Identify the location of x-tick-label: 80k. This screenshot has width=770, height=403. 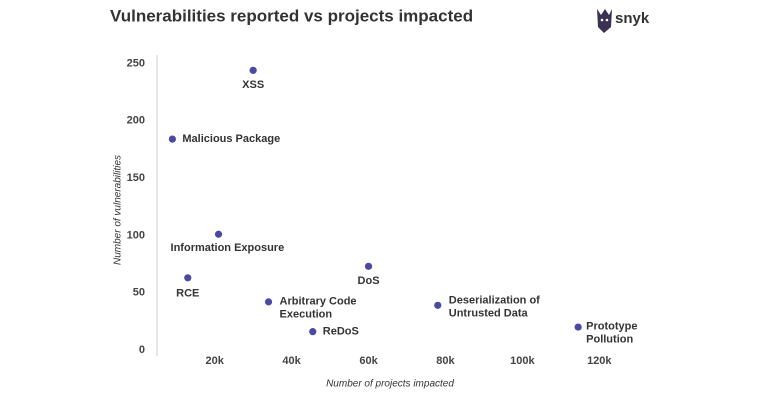
(445, 361).